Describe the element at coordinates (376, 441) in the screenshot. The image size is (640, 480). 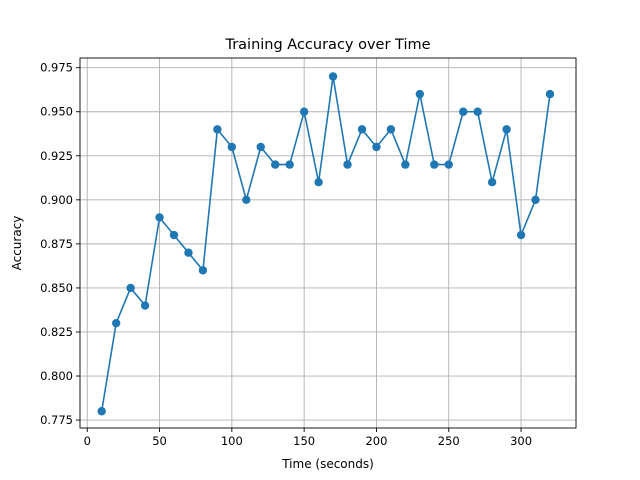
I see `x-tick-label: 200` at that location.